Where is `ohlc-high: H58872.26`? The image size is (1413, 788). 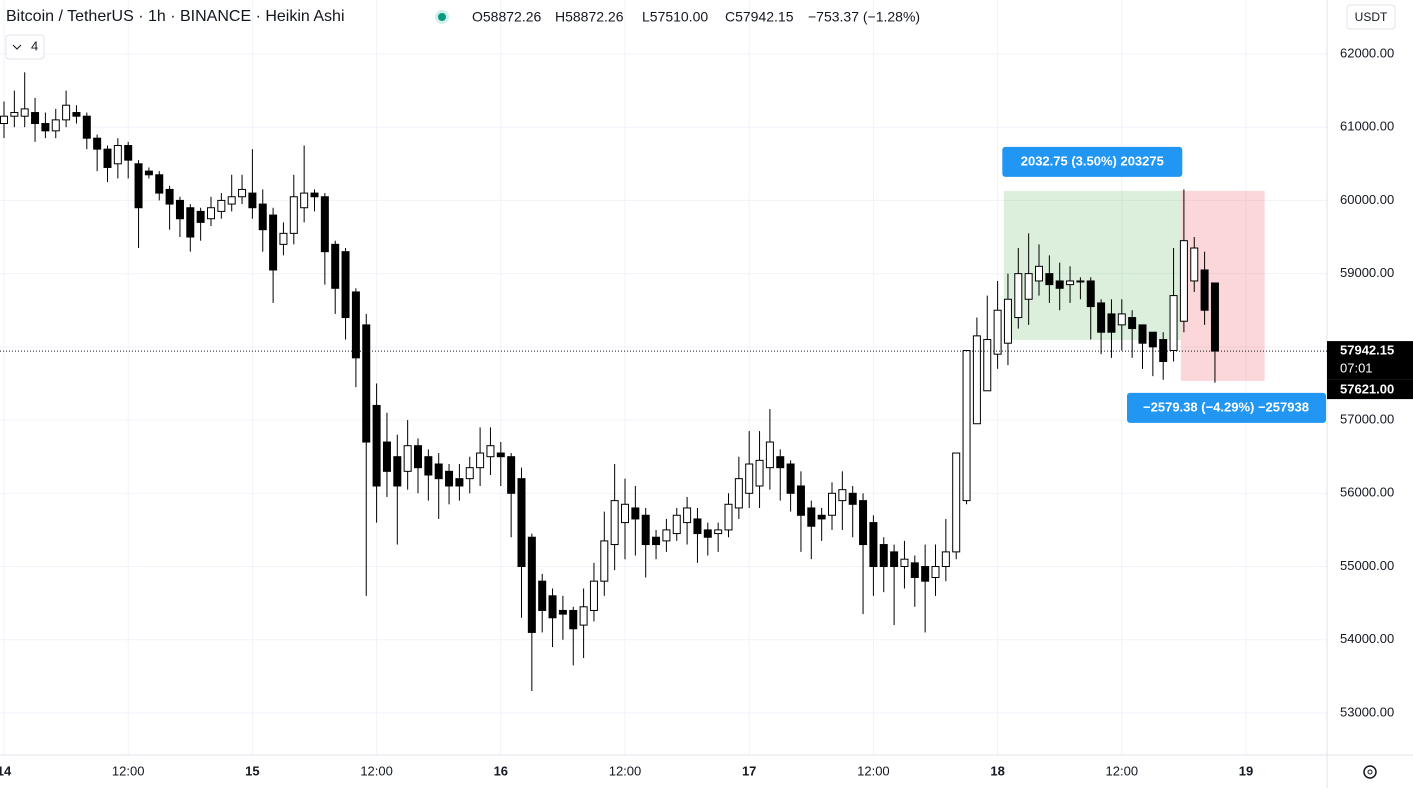 ohlc-high: H58872.26 is located at coordinates (589, 17).